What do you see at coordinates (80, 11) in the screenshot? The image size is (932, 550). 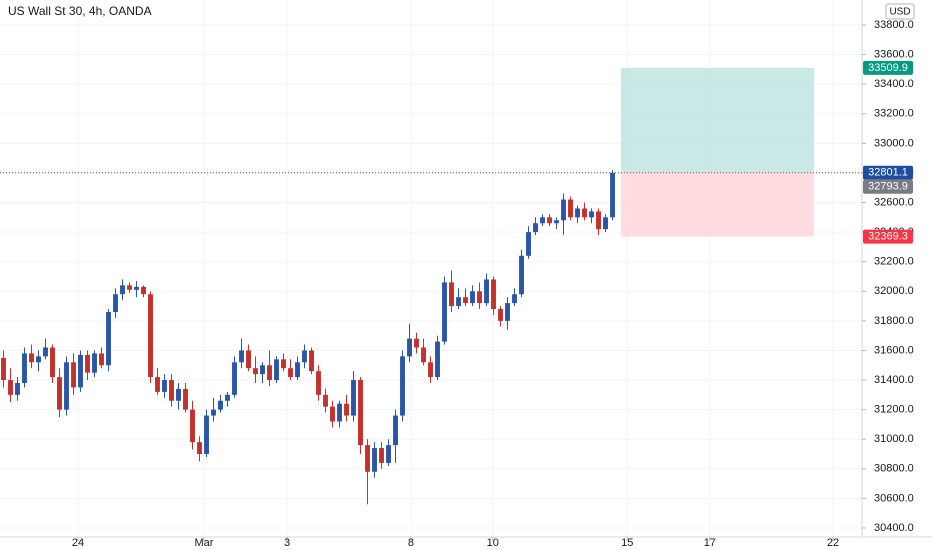 I see `chart-title: US Wall St 30, 4h, OANDA` at bounding box center [80, 11].